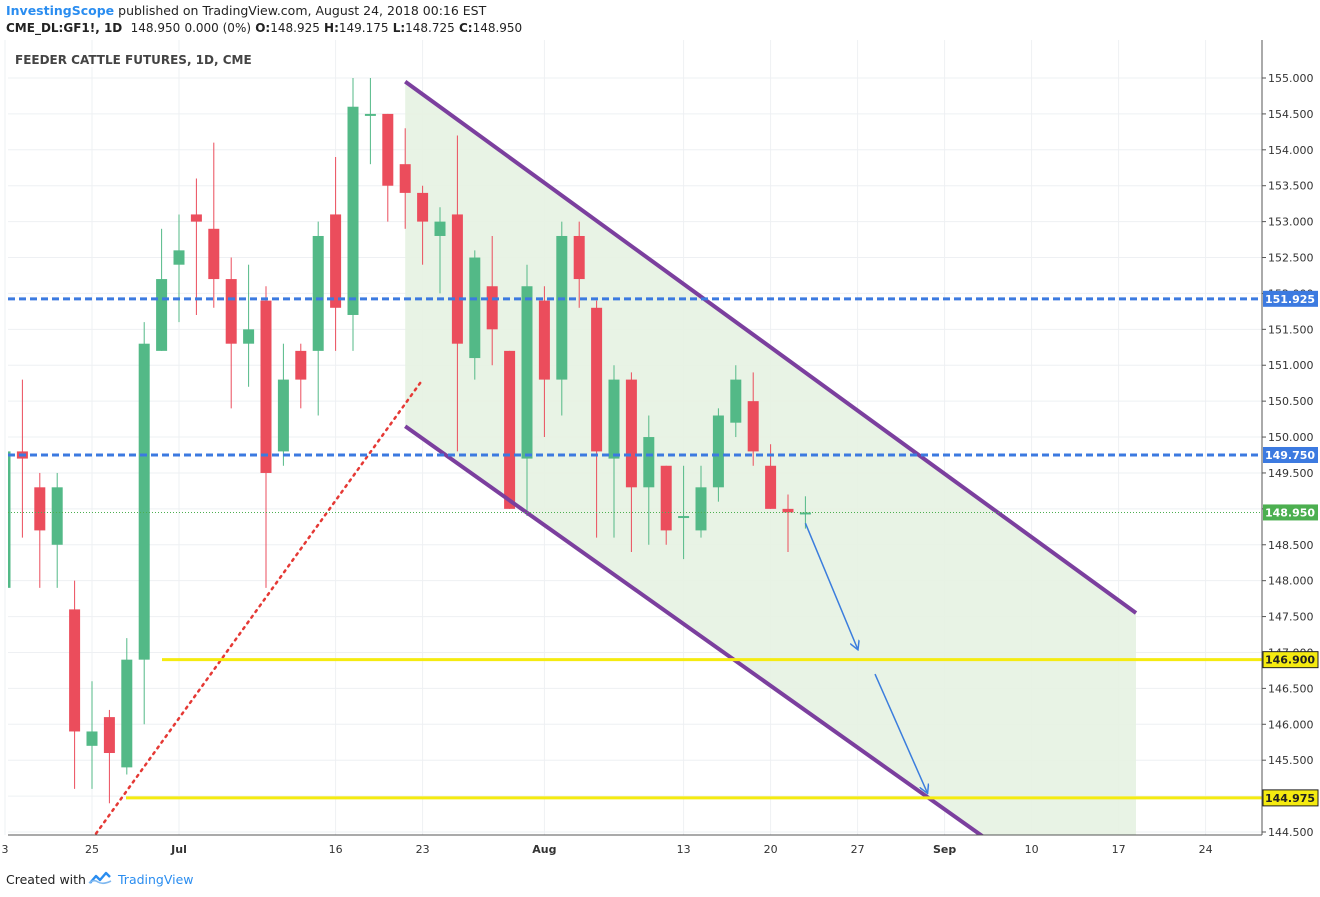  What do you see at coordinates (92, 849) in the screenshot?
I see `x-tick-label: 25` at bounding box center [92, 849].